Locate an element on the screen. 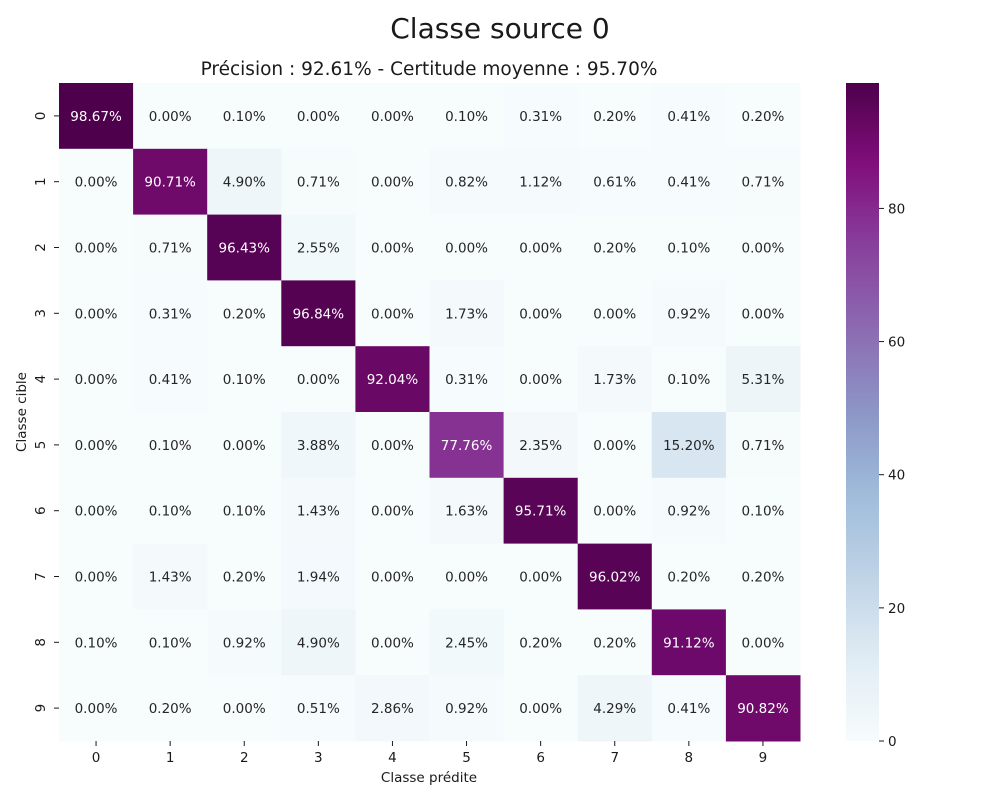  y-tick-label: 6 is located at coordinates (41, 510).